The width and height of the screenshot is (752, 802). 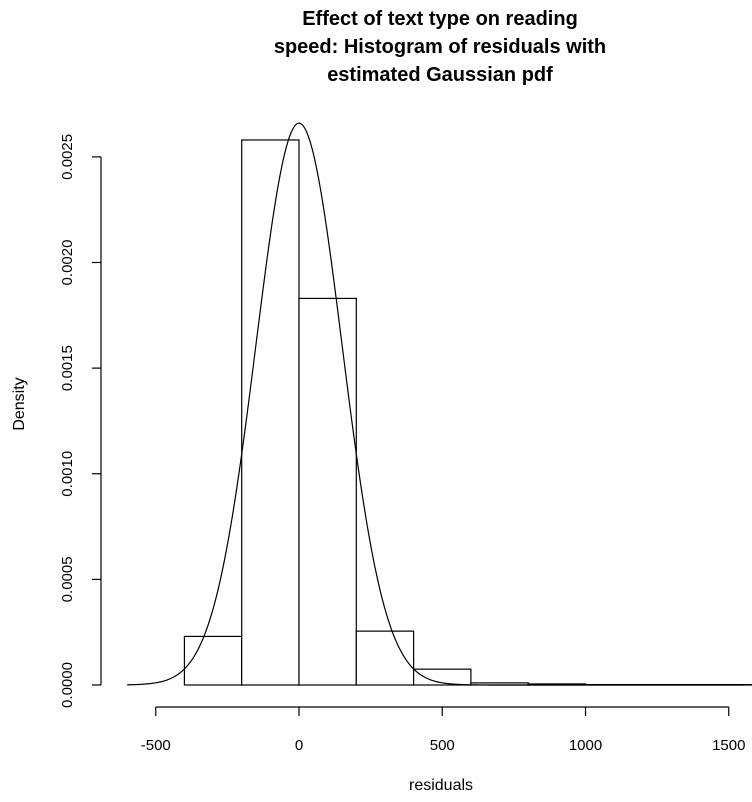 I want to click on x-tick-label-2: 500, so click(x=442, y=745).